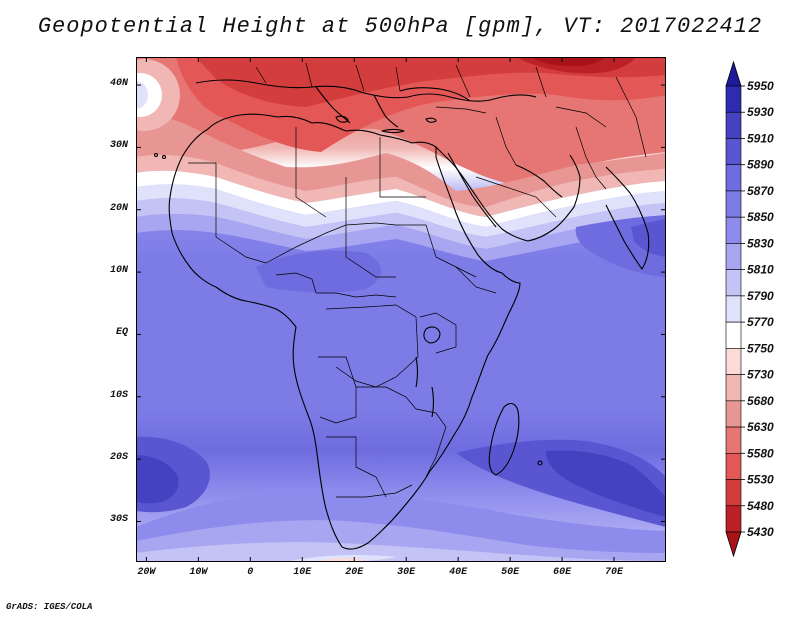 This screenshot has width=800, height=618. What do you see at coordinates (506, 141) in the screenshot?
I see `border-iran-iraq` at bounding box center [506, 141].